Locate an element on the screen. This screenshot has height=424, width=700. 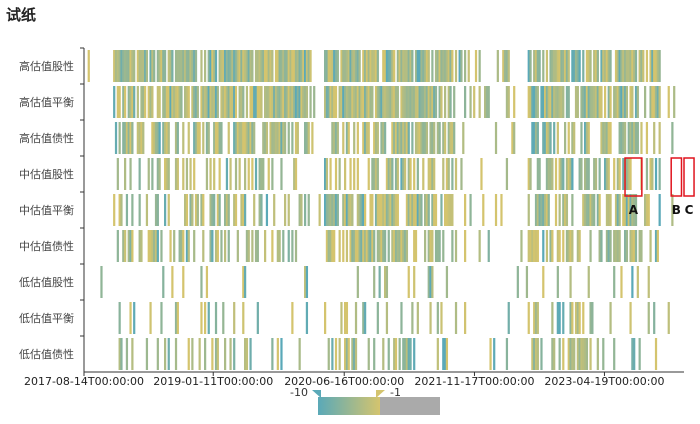
visual-map-legend: -10 -1 is located at coordinates (365, 400).